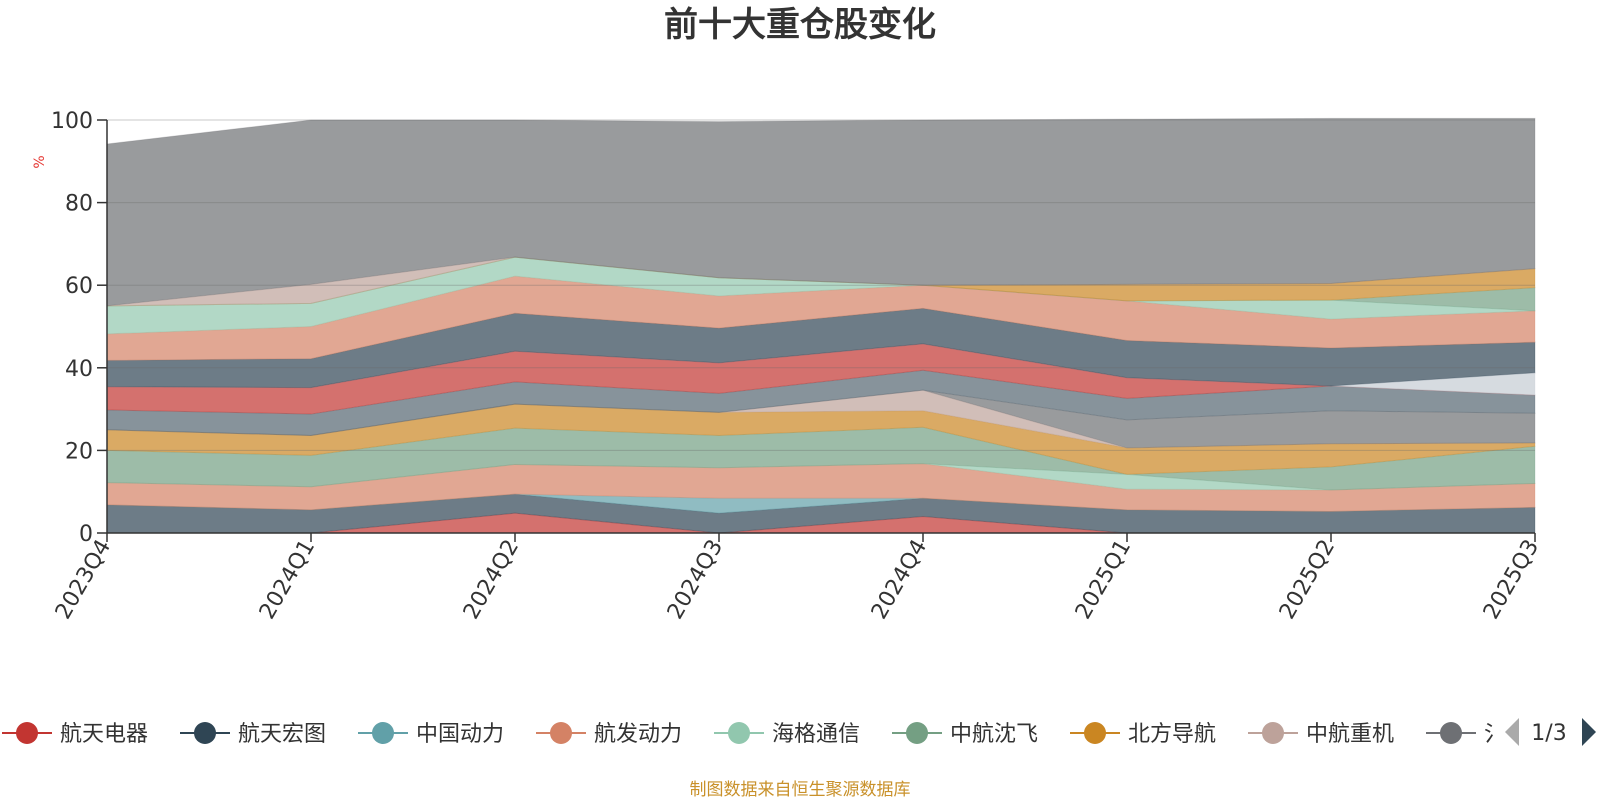 Image resolution: width=1600 pixels, height=800 pixels. What do you see at coordinates (83, 580) in the screenshot?
I see `x-tick-label-2023Q4: 2023Q4` at bounding box center [83, 580].